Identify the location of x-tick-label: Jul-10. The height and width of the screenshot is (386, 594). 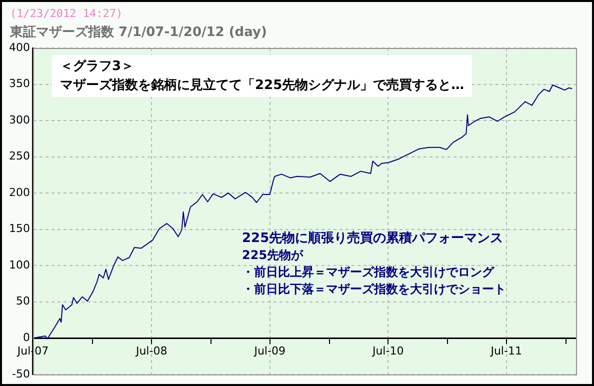
(387, 351).